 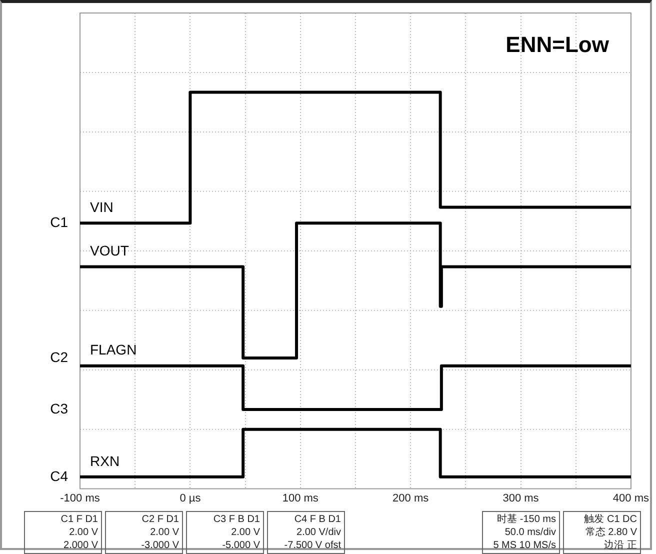 What do you see at coordinates (59, 356) in the screenshot?
I see `text: C2` at bounding box center [59, 356].